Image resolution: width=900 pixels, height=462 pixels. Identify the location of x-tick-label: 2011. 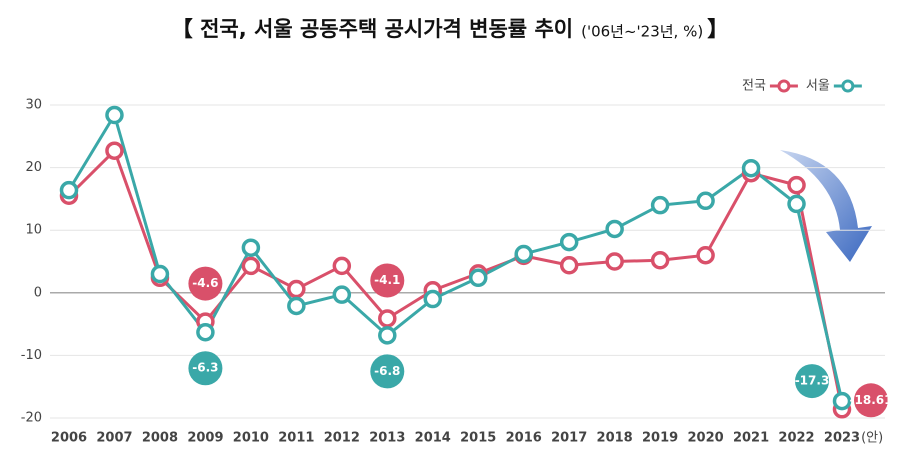
(296, 438).